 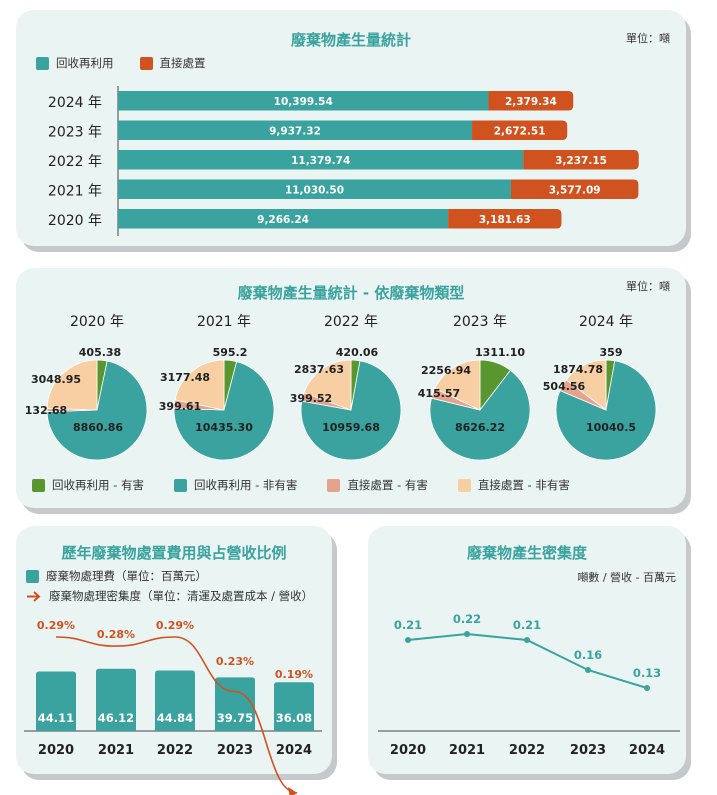 What do you see at coordinates (85, 63) in the screenshot?
I see `legend-label: 回收再利用` at bounding box center [85, 63].